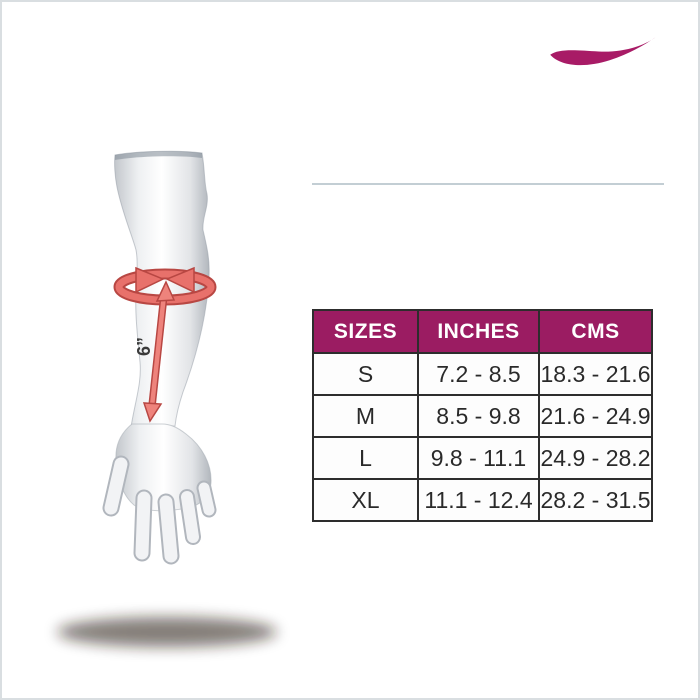 The height and width of the screenshot is (700, 700). Describe the element at coordinates (365, 500) in the screenshot. I see `size-cell: XL` at that location.